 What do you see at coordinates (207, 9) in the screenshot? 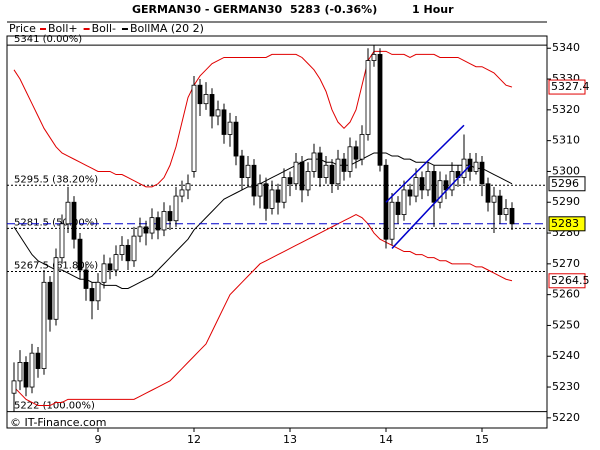
I see `chart-title: GERMAN30 - GERMAN30` at bounding box center [207, 9].